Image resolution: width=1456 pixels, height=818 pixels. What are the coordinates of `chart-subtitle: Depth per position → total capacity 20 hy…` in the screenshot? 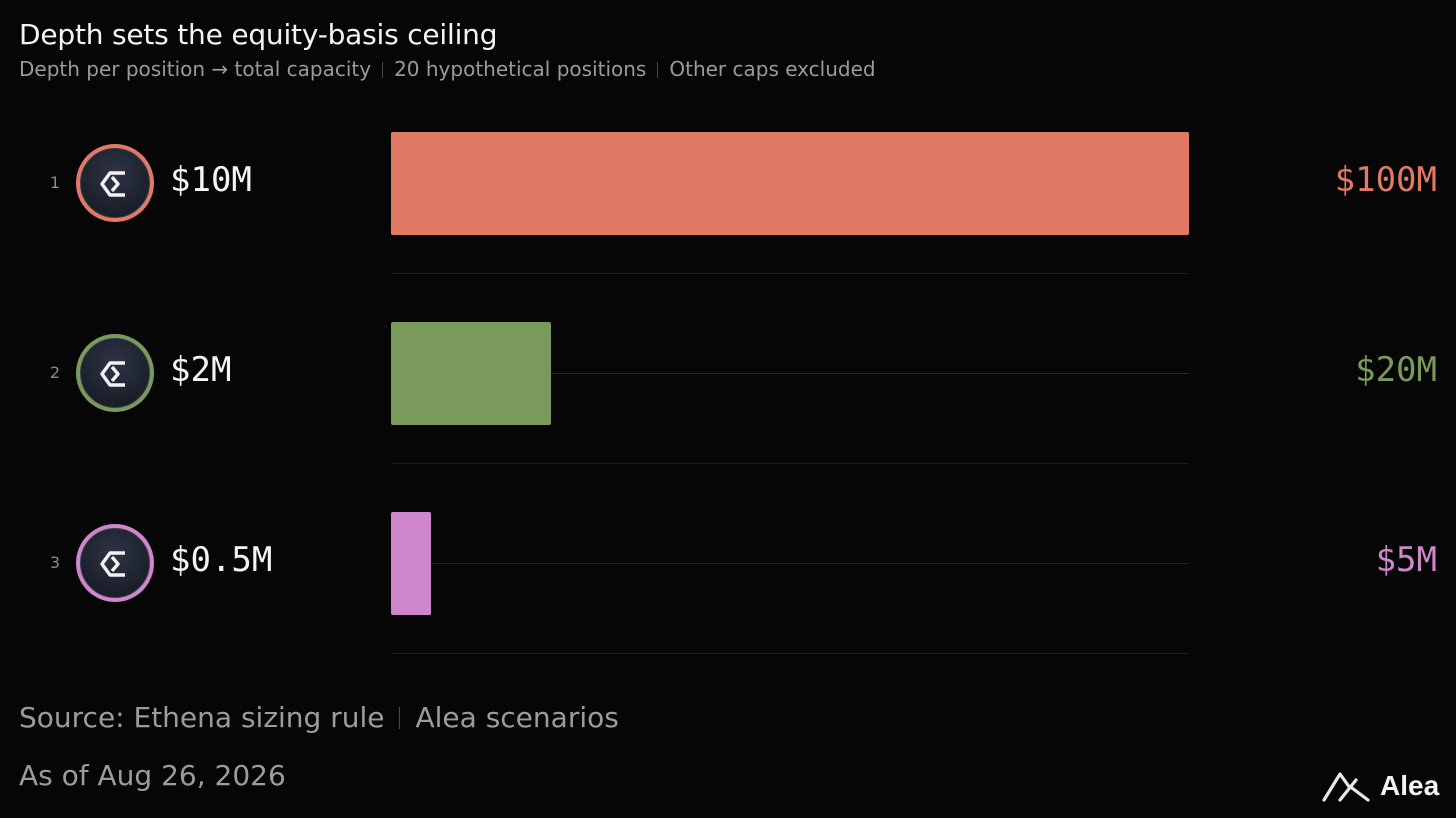 It's located at (447, 69).